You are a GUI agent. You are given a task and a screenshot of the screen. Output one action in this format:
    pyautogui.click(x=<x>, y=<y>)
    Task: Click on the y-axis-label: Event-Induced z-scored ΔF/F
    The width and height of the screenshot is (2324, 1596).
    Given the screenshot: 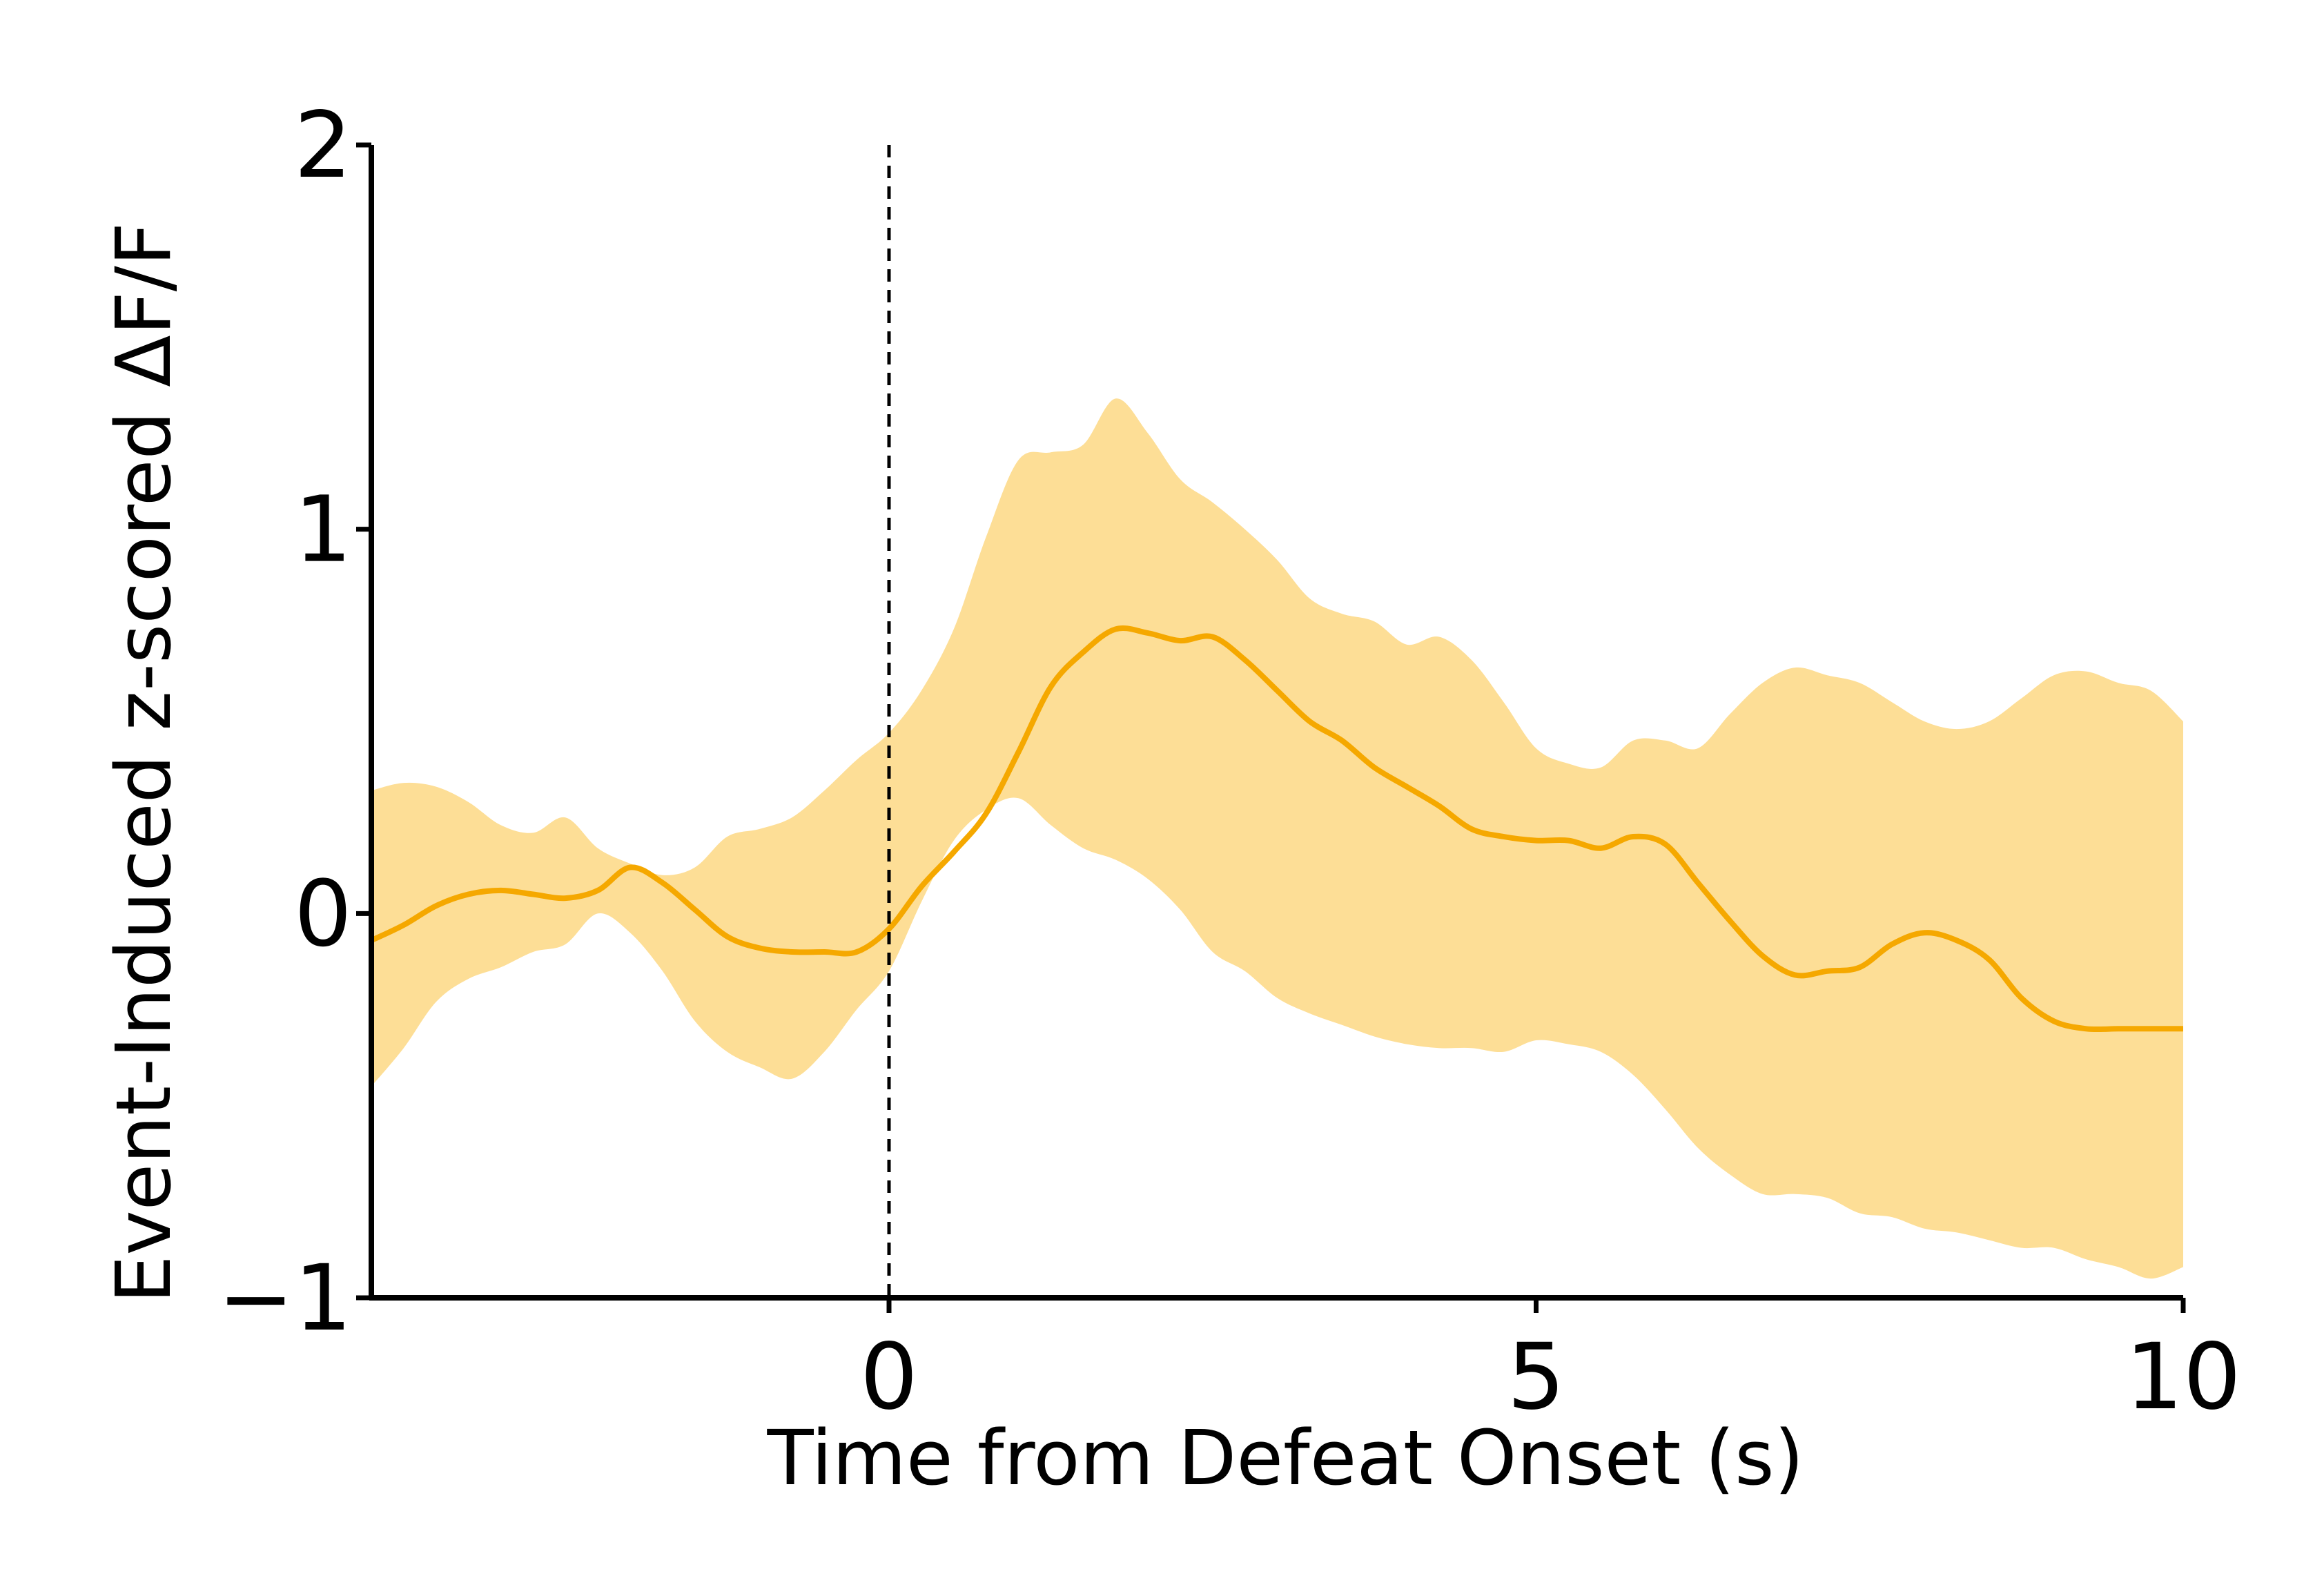 What is the action you would take?
    pyautogui.click(x=144, y=763)
    